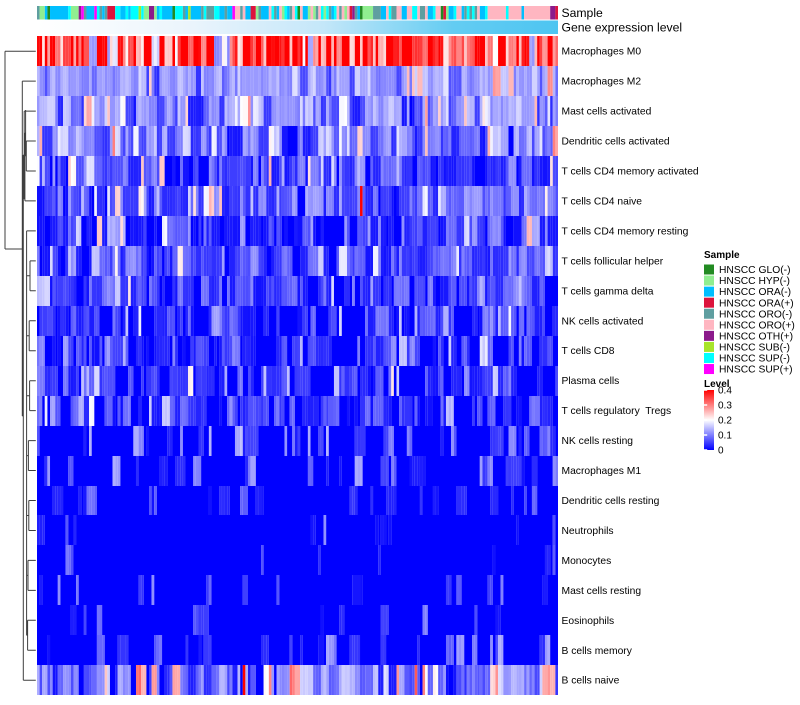 The image size is (800, 705). What do you see at coordinates (602, 471) in the screenshot?
I see `svg-text: Macrophages M1` at bounding box center [602, 471].